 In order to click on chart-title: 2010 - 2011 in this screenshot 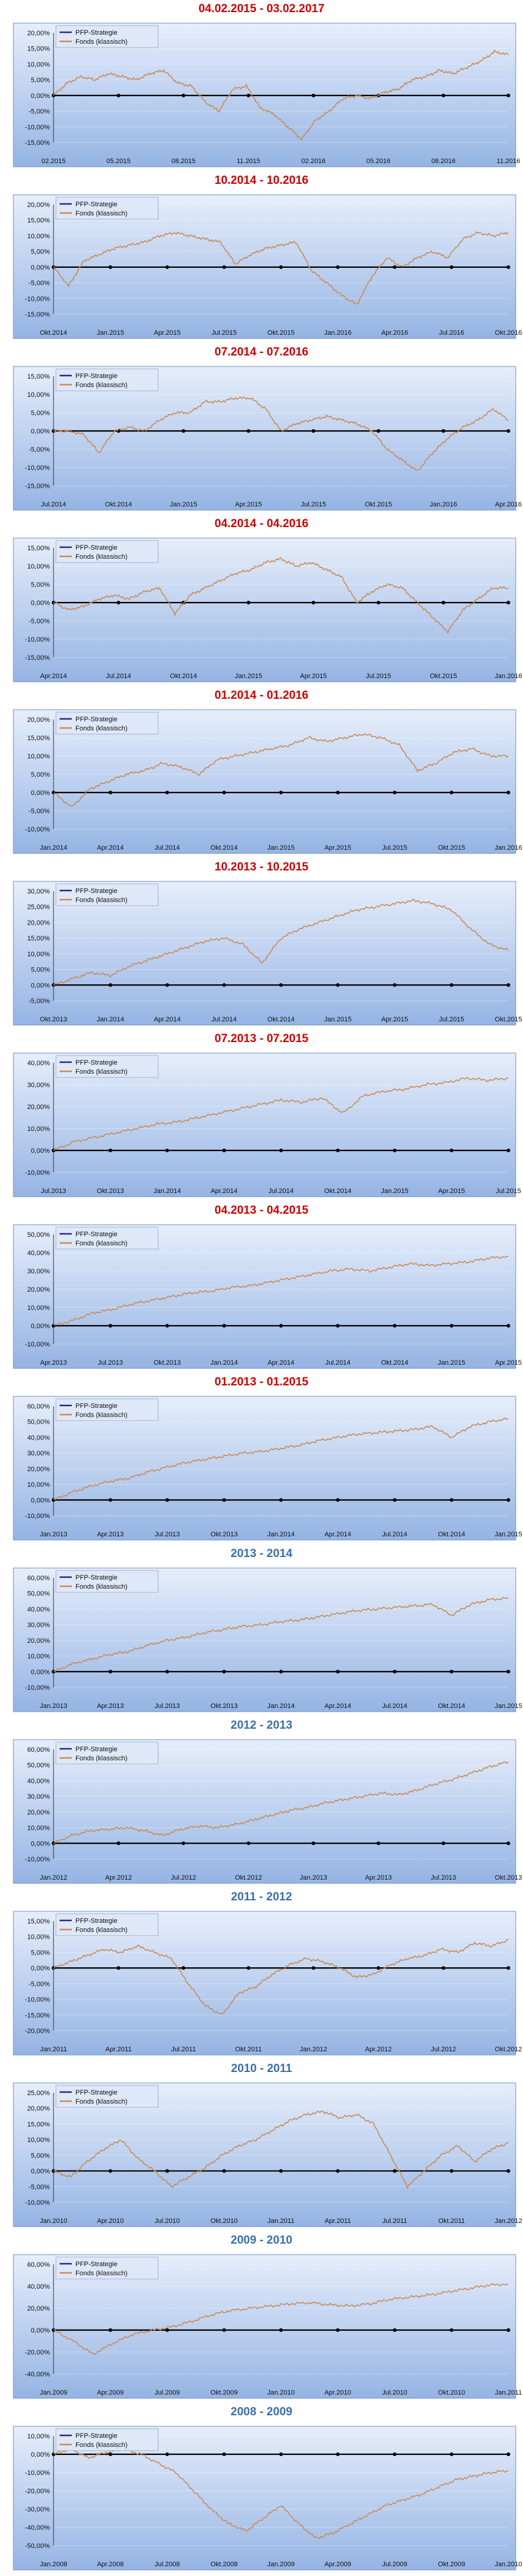, I will do `click(261, 2068)`.